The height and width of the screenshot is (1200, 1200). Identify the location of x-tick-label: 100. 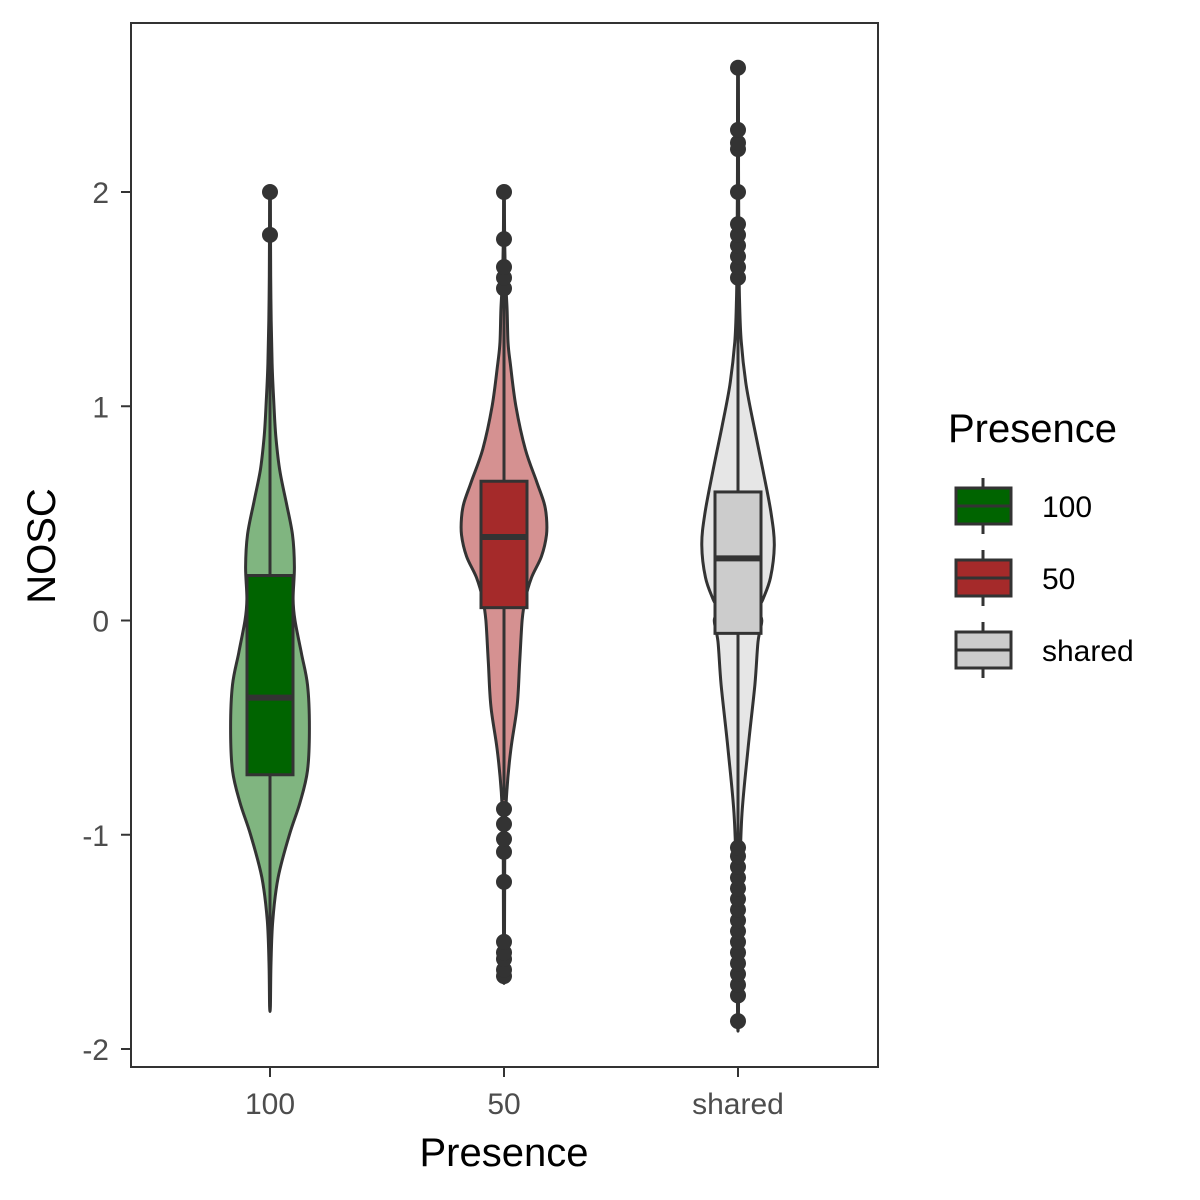
(270, 1104).